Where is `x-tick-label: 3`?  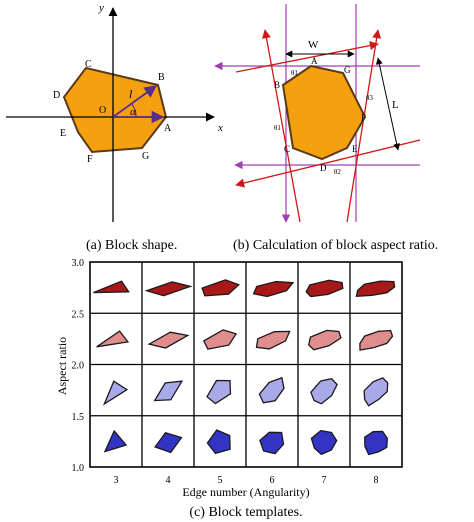 x-tick-label: 3 is located at coordinates (116, 480).